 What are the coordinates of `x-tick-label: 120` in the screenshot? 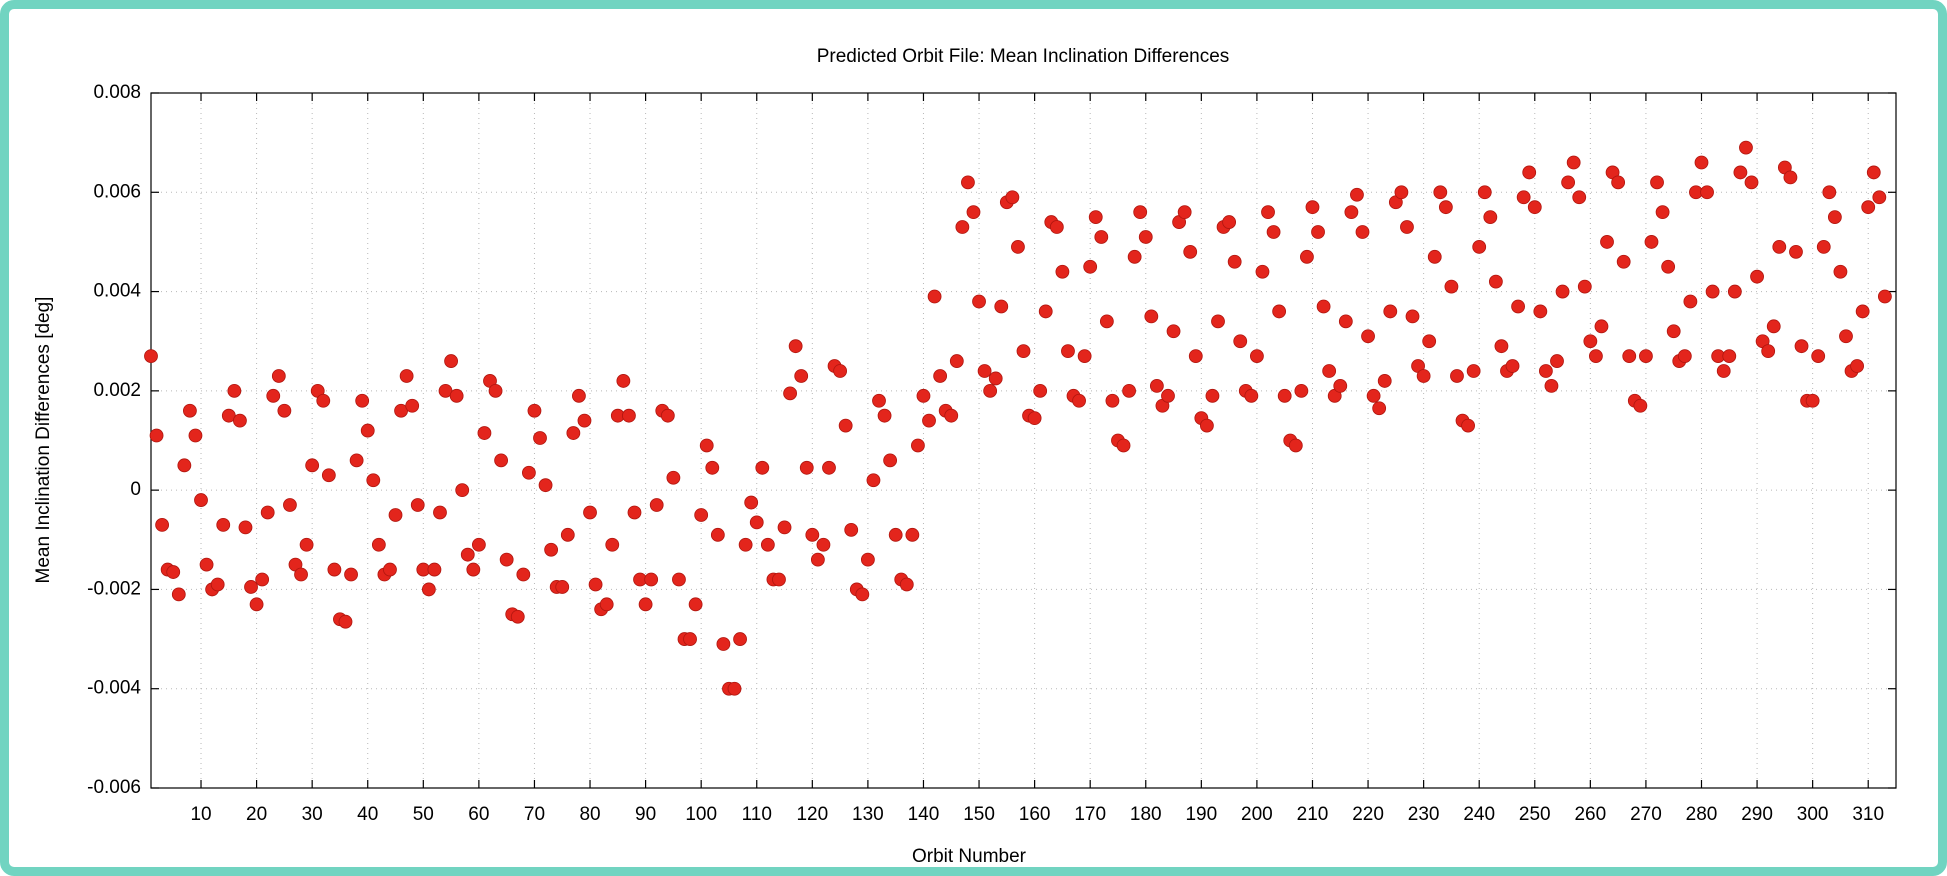 It's located at (812, 814).